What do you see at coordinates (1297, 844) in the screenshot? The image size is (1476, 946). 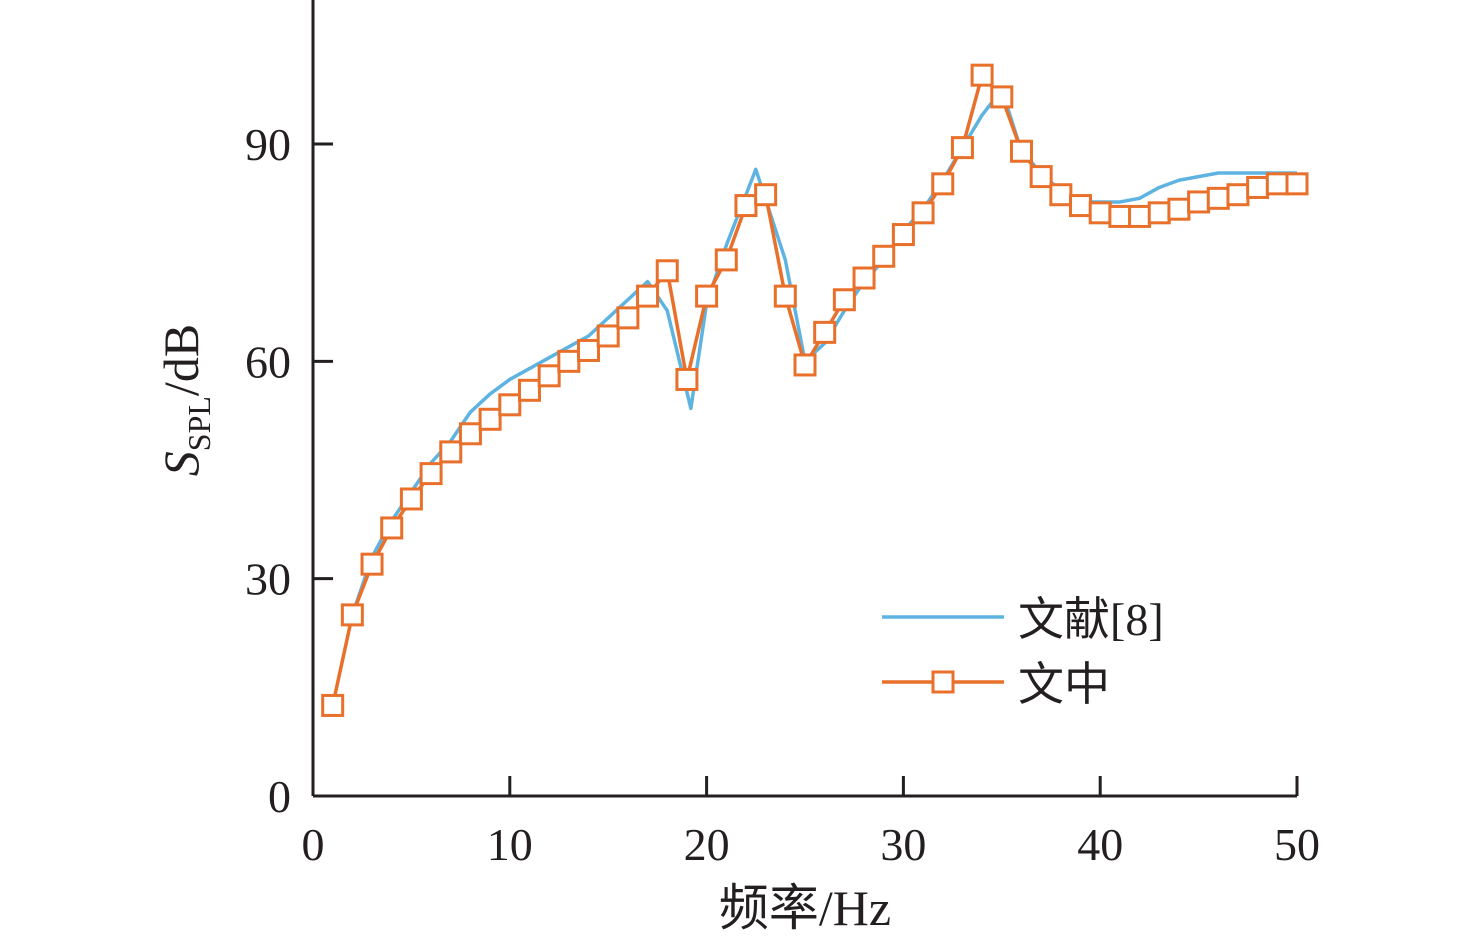 I see `x-tick-label-5: 50` at bounding box center [1297, 844].